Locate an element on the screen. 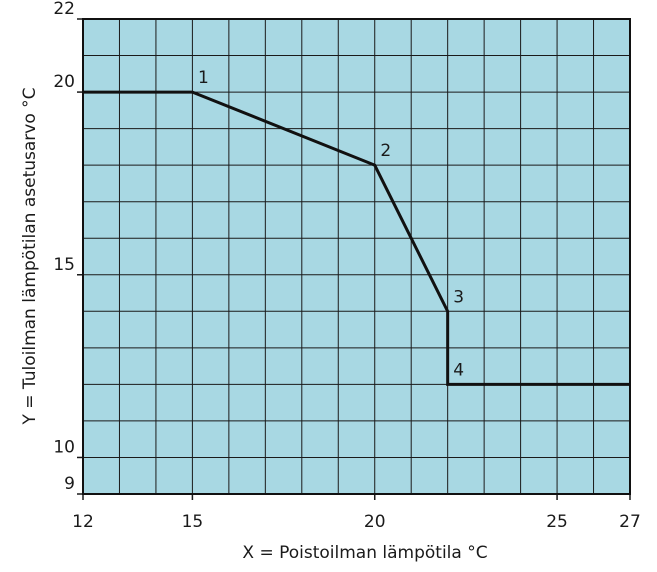 Image resolution: width=657 pixels, height=572 pixels. y-tick-label: 9 is located at coordinates (69, 484).